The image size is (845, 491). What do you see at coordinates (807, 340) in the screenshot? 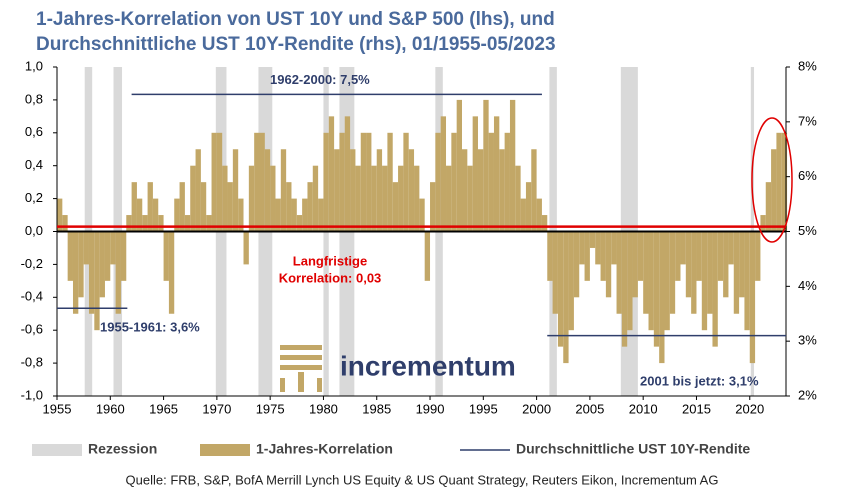
I see `y2-tick-label: 3%` at bounding box center [807, 340].